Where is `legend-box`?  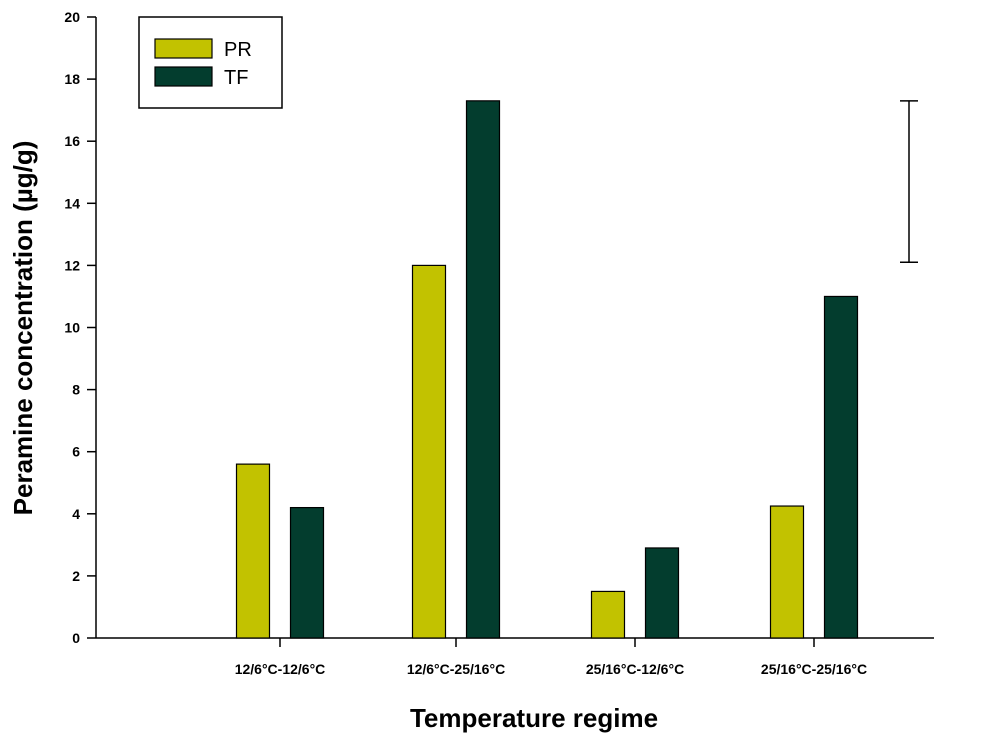
legend-box is located at coordinates (210, 62).